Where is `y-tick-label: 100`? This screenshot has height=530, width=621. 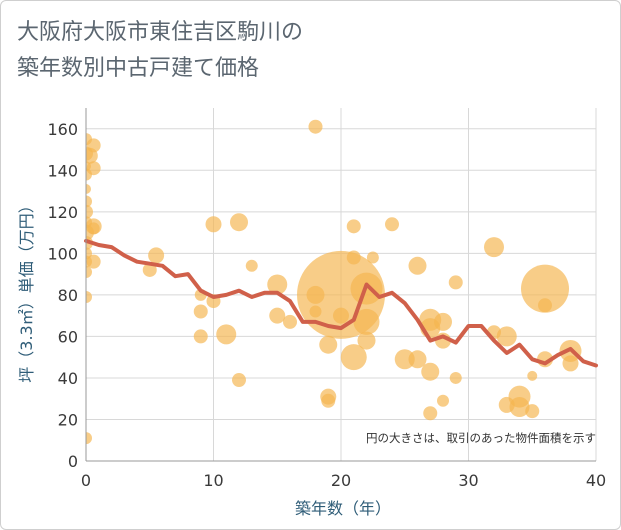 y-tick-label: 100 is located at coordinates (62, 253).